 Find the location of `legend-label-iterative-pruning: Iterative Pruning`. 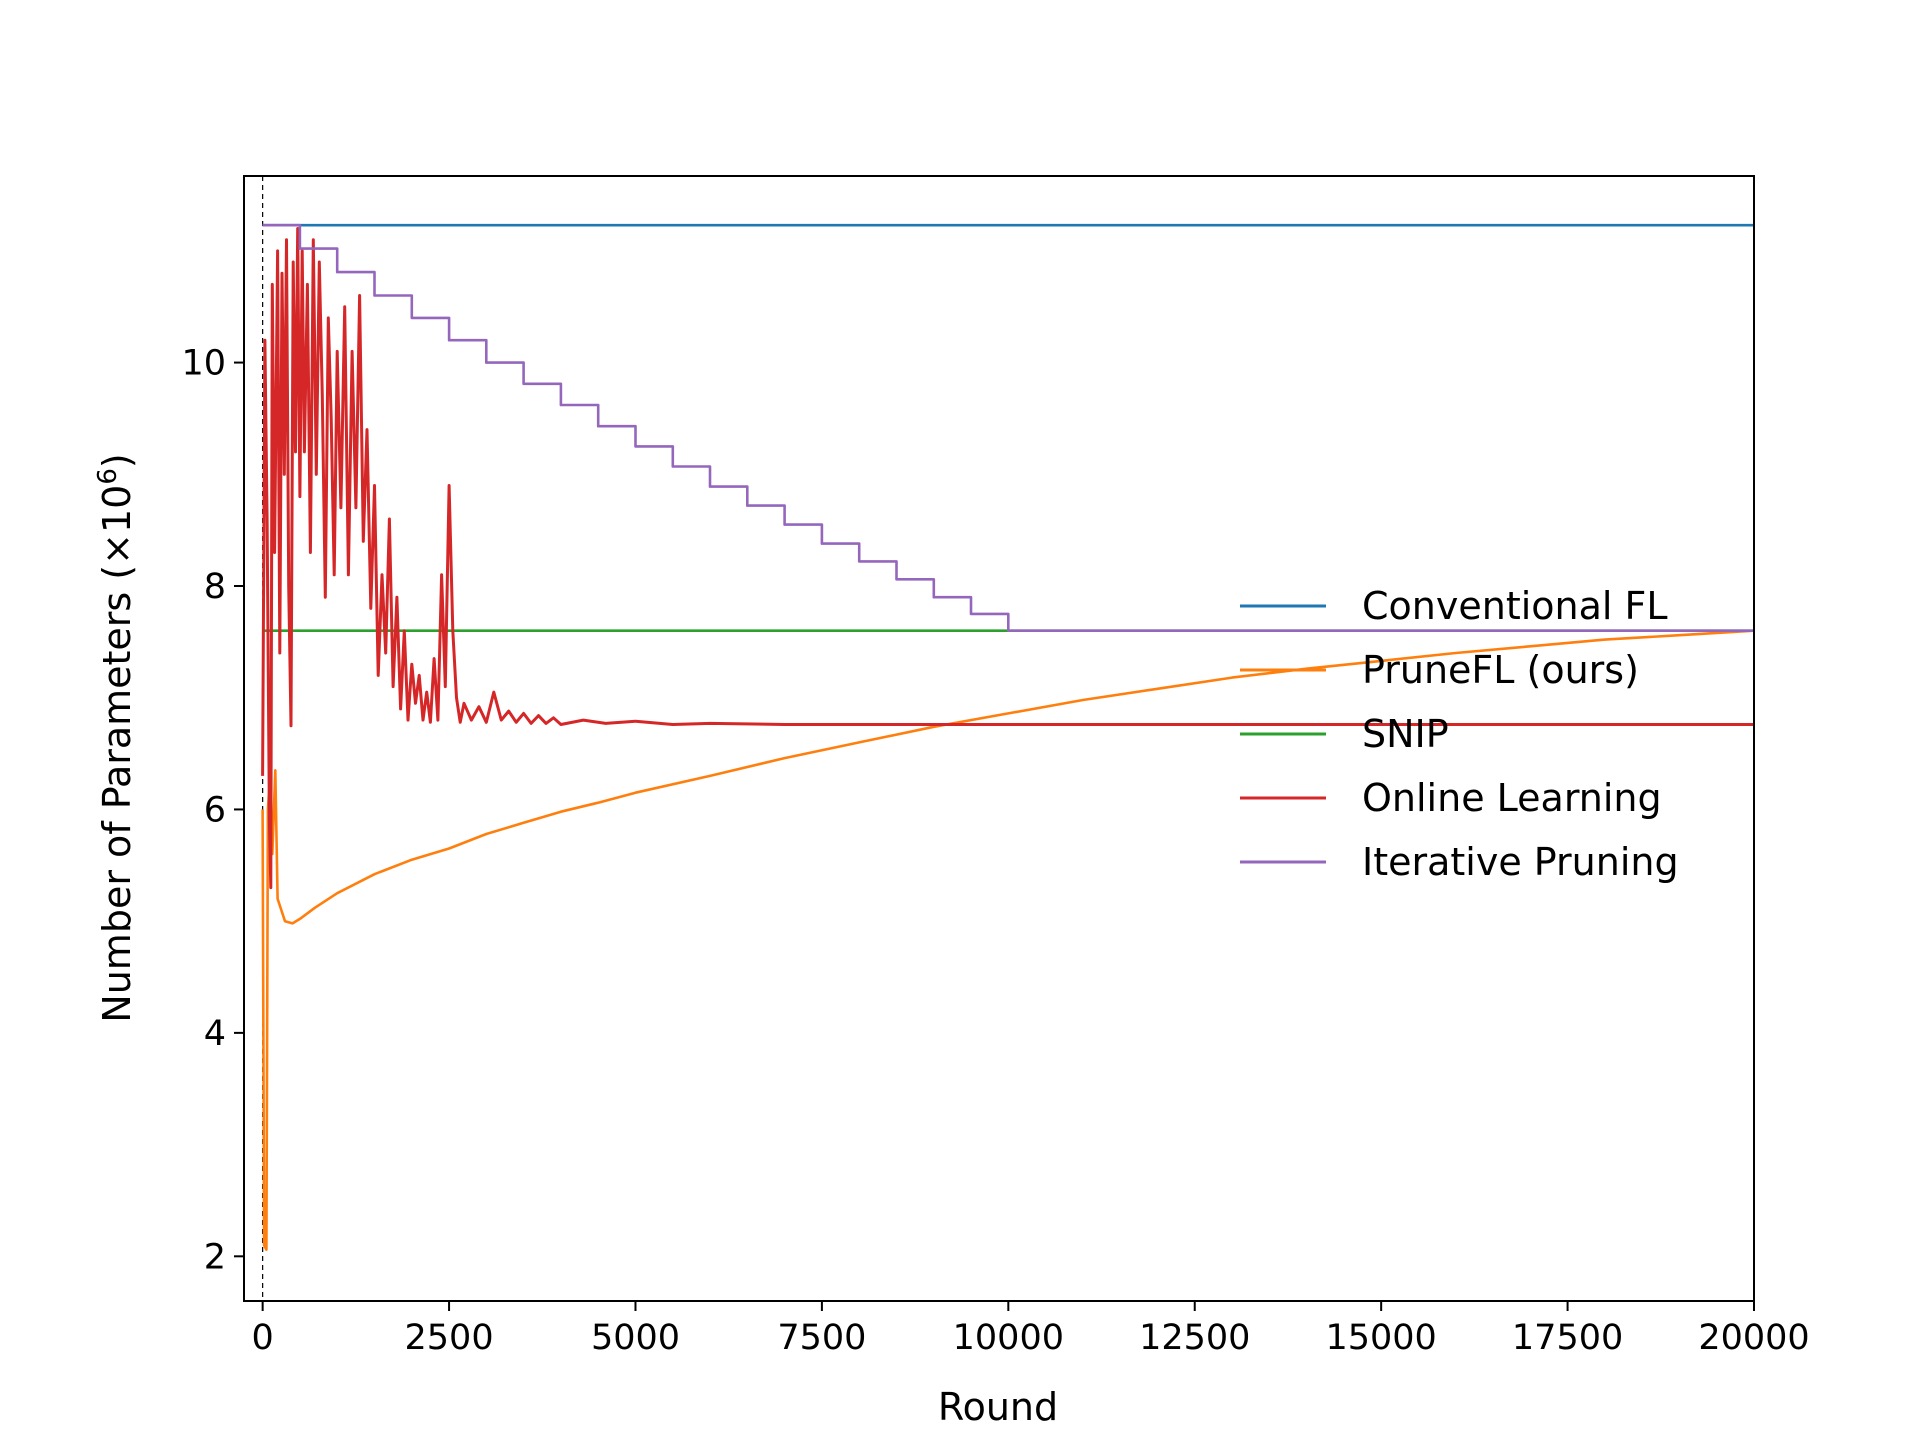

legend-label-iterative-pruning: Iterative Pruning is located at coordinates (1520, 862).